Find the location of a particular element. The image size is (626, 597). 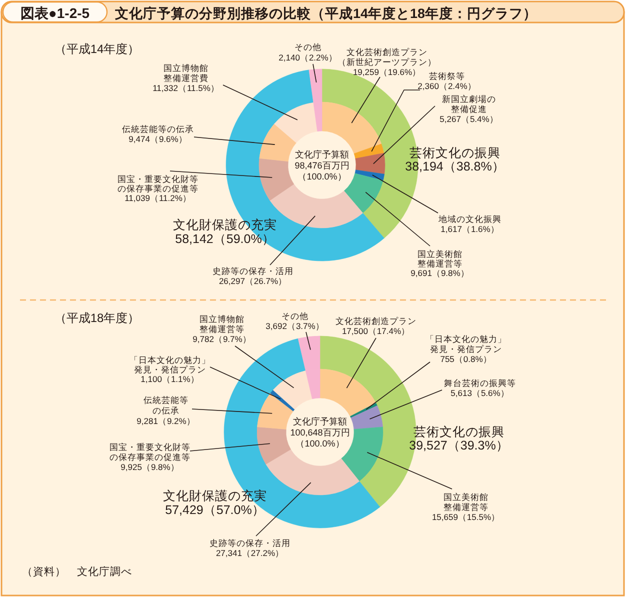

data-label: 5,613（5.6%） is located at coordinates (480, 393).